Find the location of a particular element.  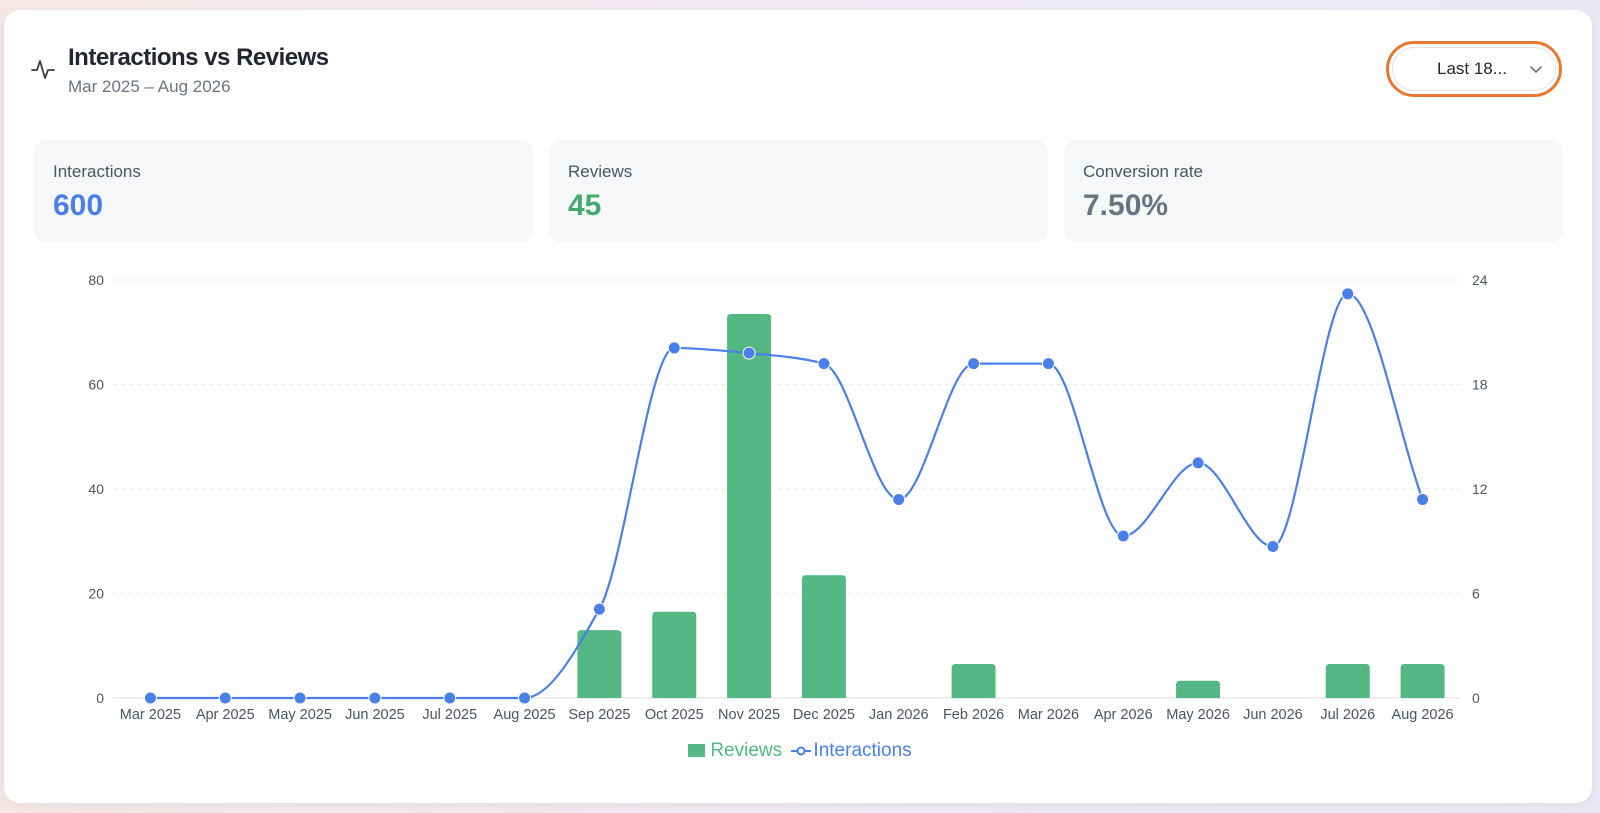

legend-item-reviews: Reviews is located at coordinates (735, 751).